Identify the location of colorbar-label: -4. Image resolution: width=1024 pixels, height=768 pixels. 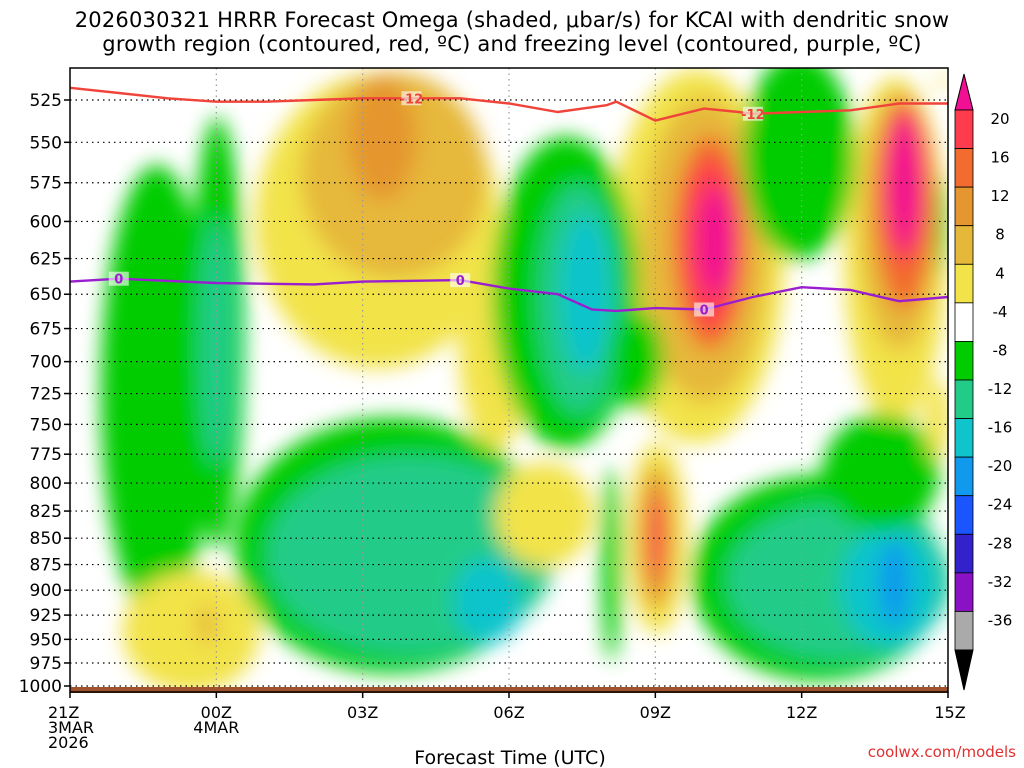
(1000, 312).